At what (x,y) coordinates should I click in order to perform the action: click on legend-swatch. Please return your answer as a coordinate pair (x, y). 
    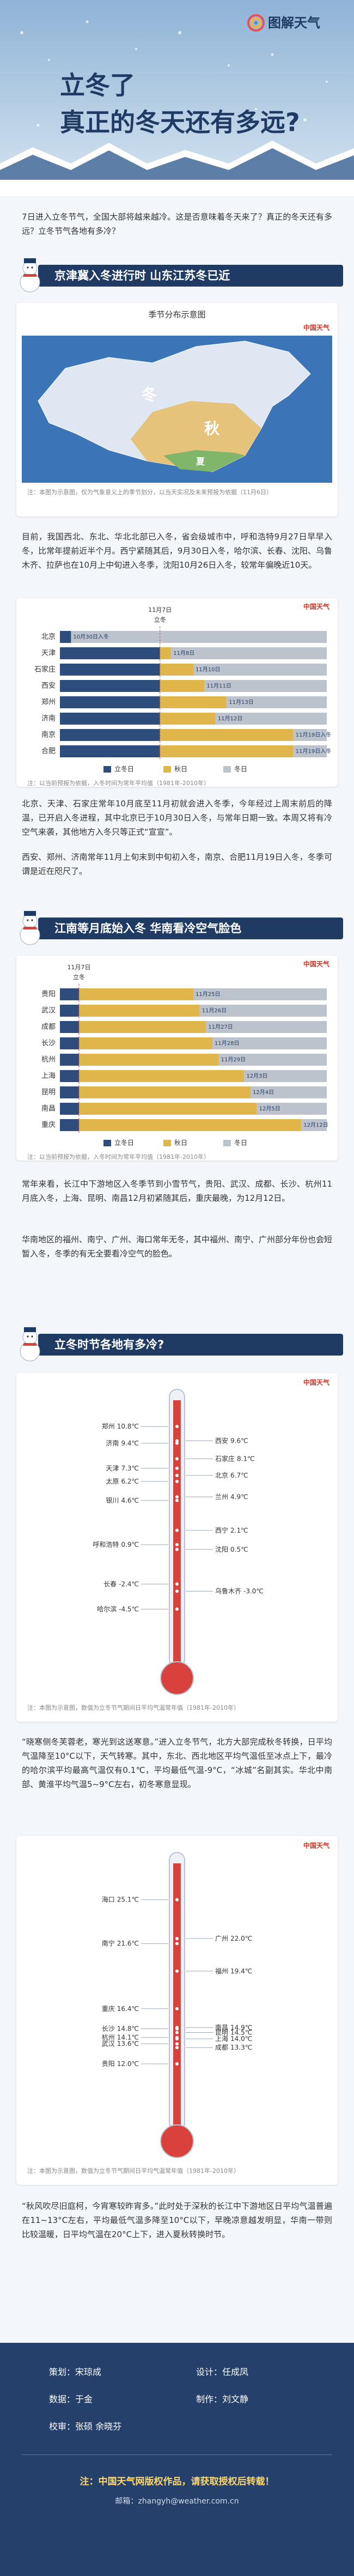
    Looking at the image, I should click on (227, 1143).